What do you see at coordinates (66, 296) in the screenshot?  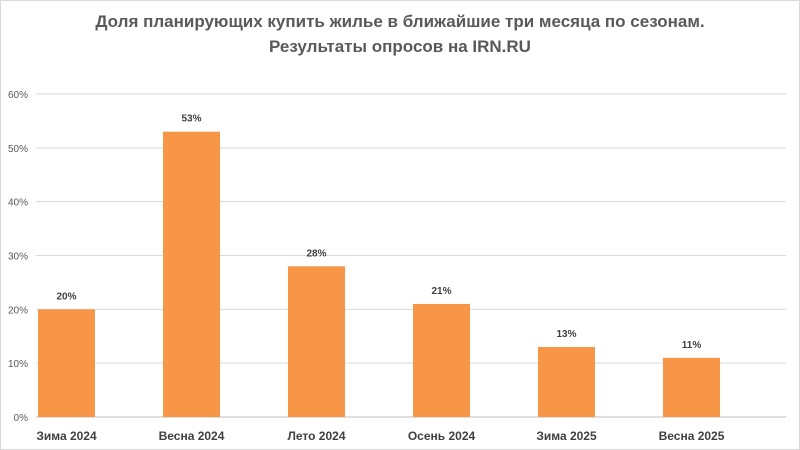 I see `data-label: 20%` at bounding box center [66, 296].